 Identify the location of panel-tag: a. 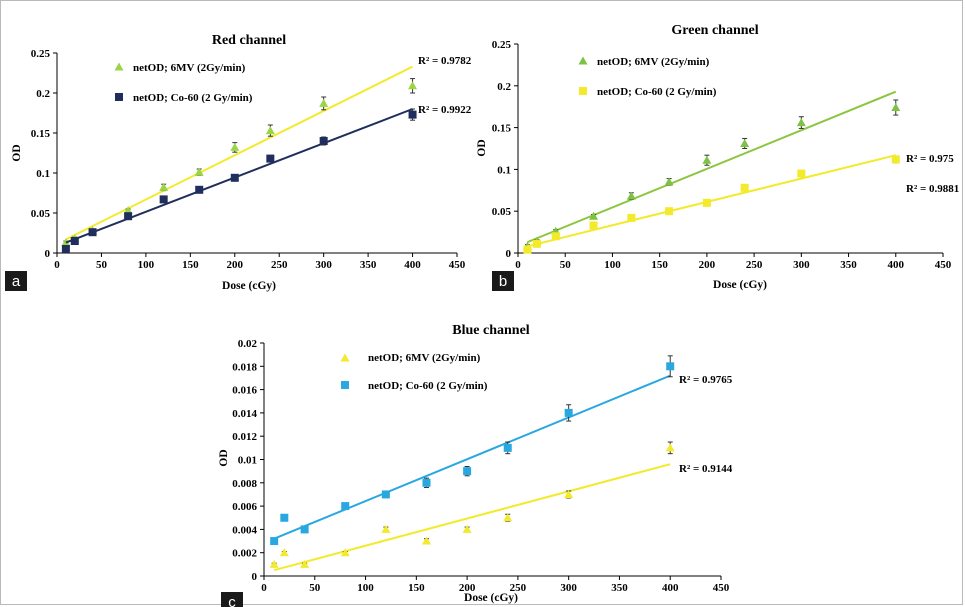
(16, 281).